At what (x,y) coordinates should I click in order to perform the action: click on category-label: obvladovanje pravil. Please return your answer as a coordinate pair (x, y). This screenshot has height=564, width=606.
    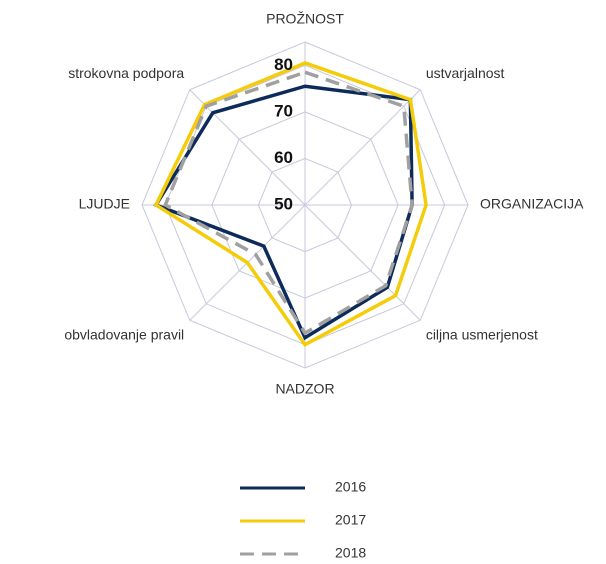
    Looking at the image, I should click on (124, 335).